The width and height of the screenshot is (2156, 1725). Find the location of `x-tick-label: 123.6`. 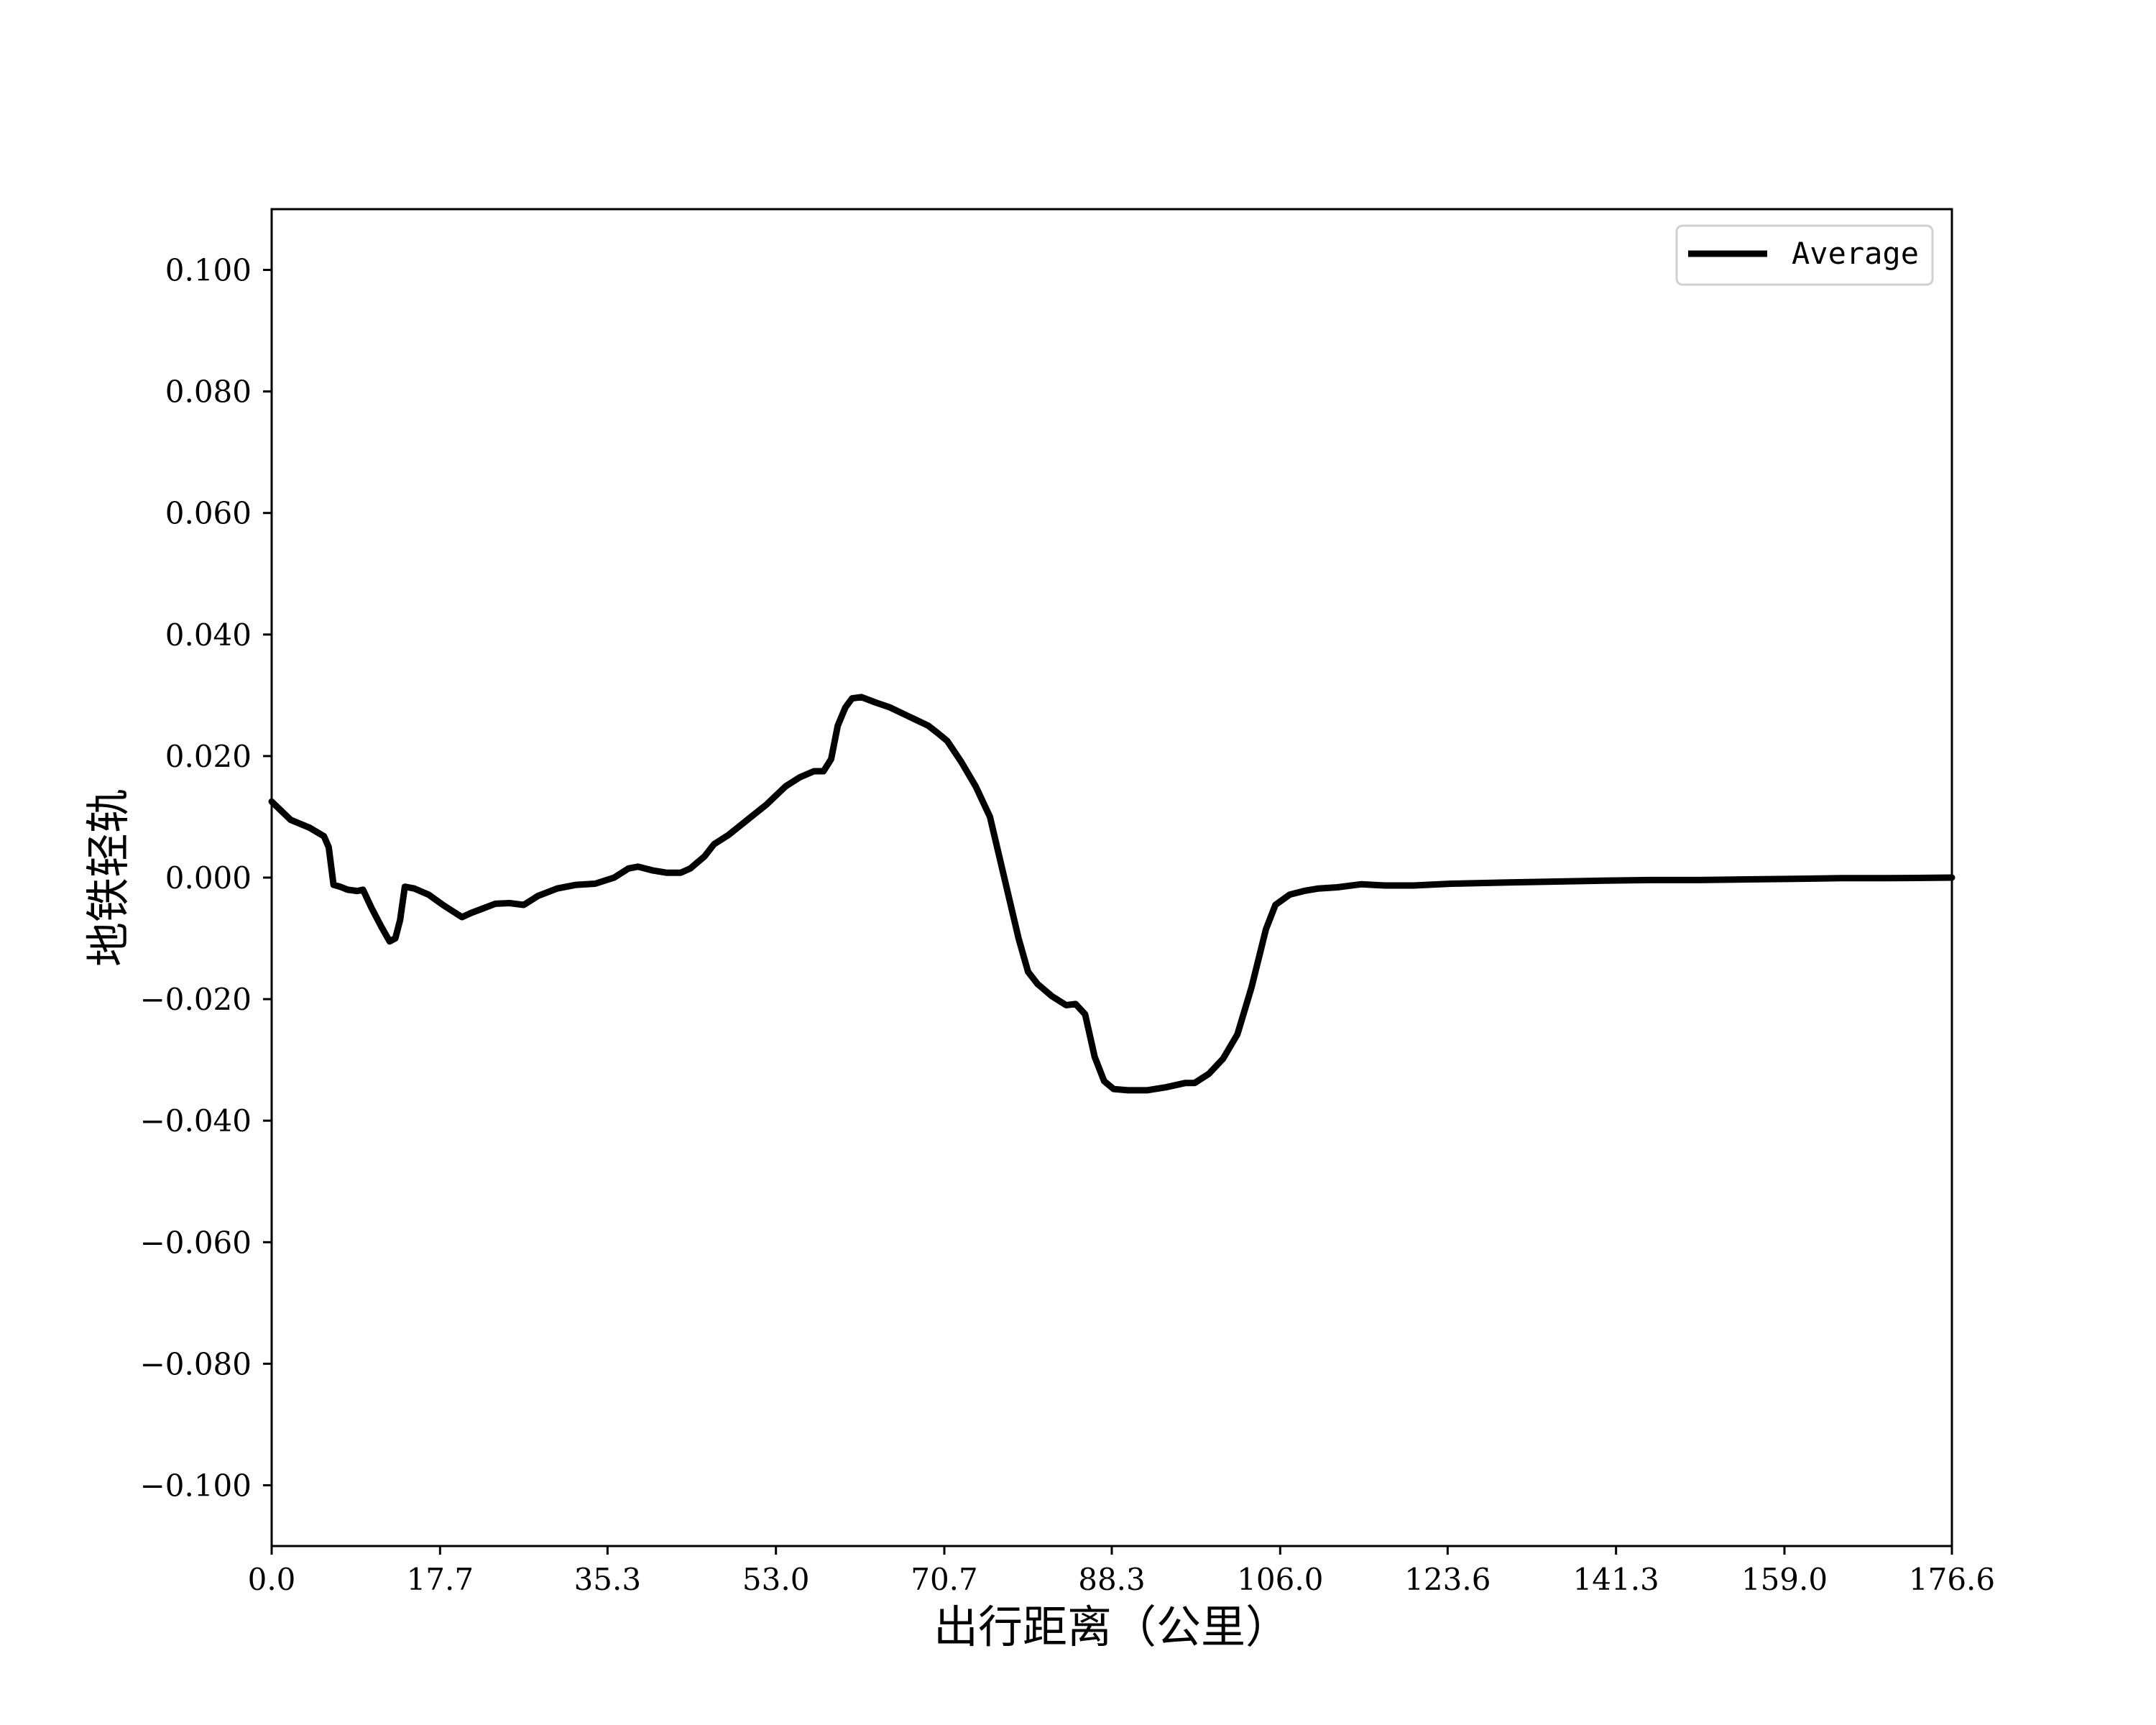

x-tick-label: 123.6 is located at coordinates (1447, 1579).